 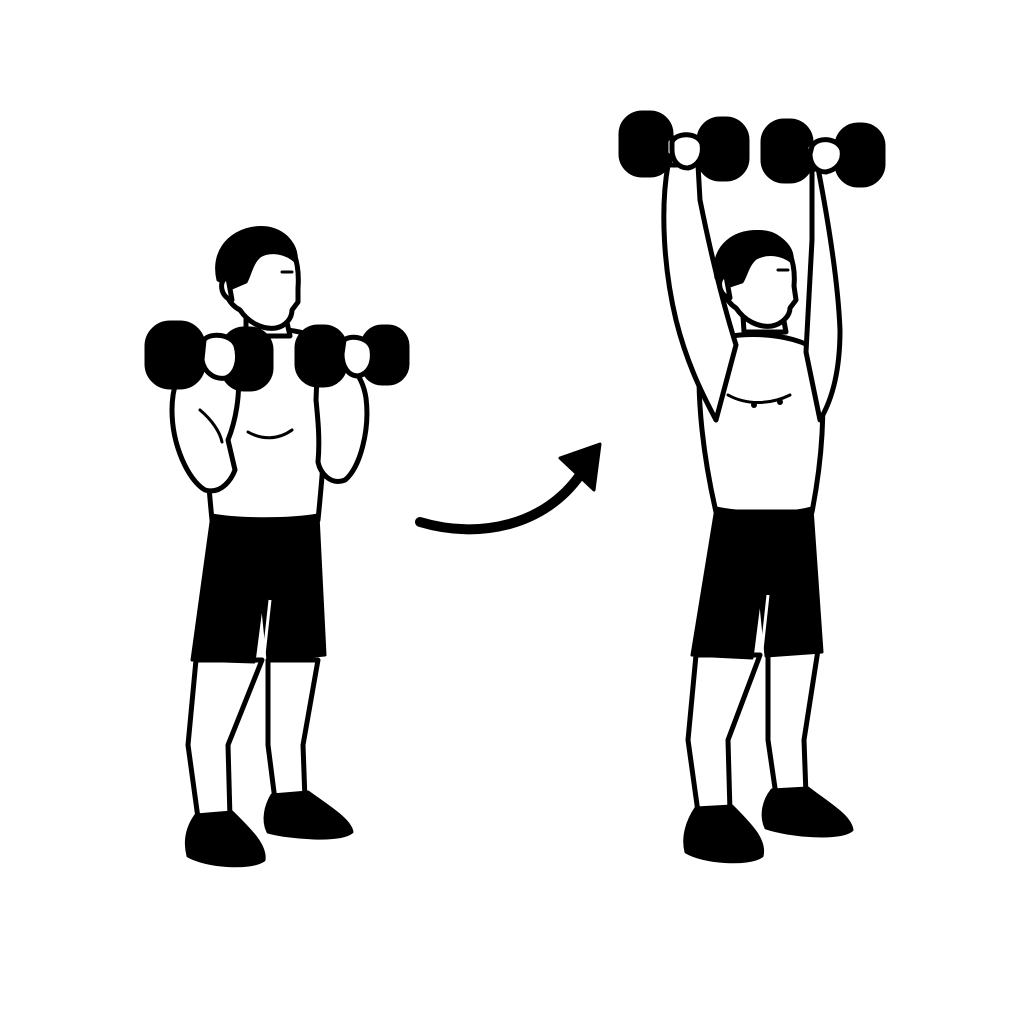 I want to click on right-overhead-dumbbell, so click(x=823, y=153).